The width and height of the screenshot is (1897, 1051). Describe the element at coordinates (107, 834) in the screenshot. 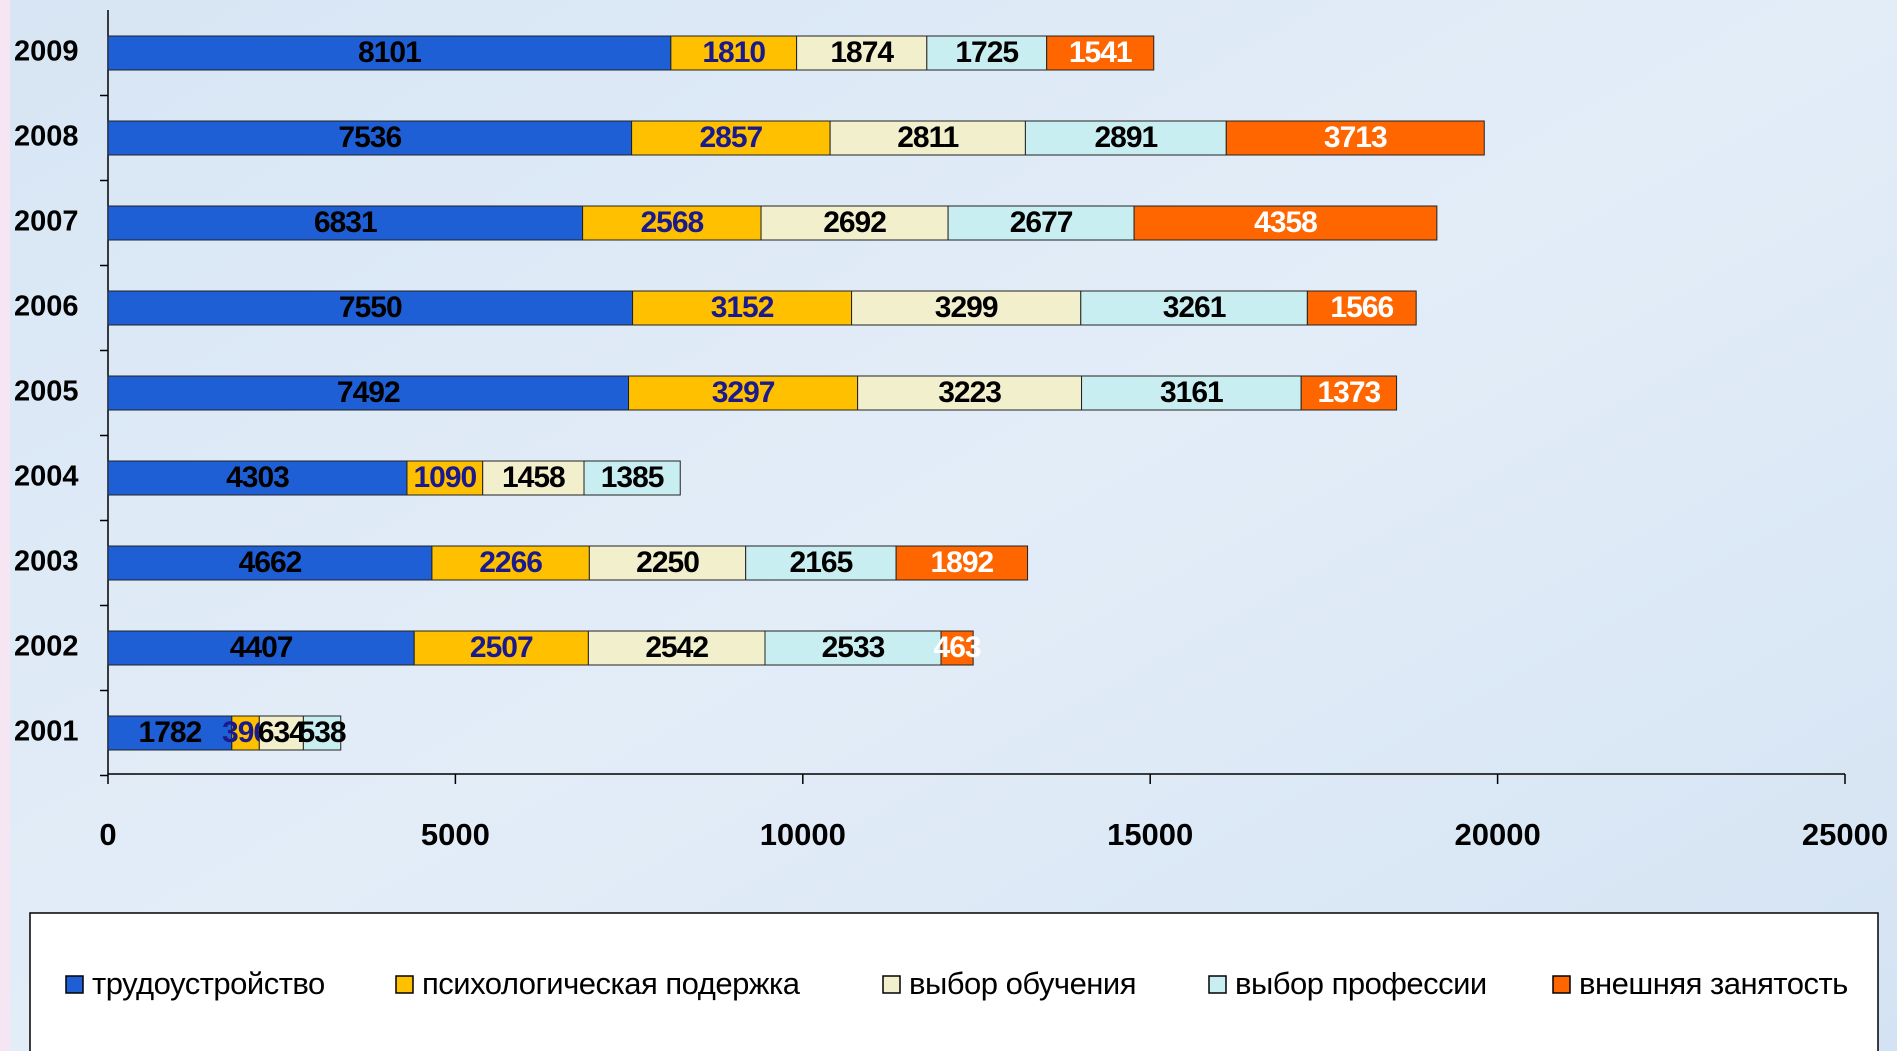

I see `x-tick-label: 0` at that location.